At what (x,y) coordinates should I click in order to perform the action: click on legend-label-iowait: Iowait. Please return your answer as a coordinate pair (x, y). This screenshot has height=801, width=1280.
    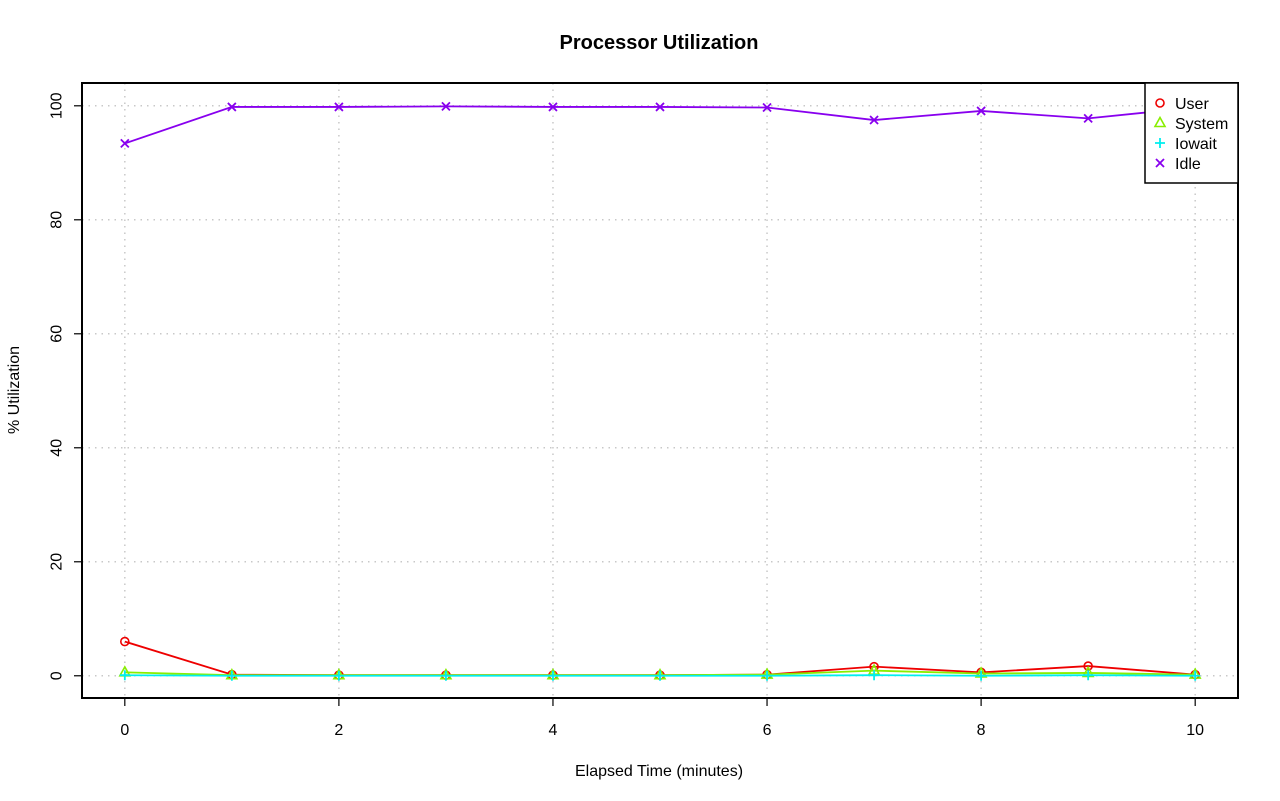
    Looking at the image, I should click on (1196, 144).